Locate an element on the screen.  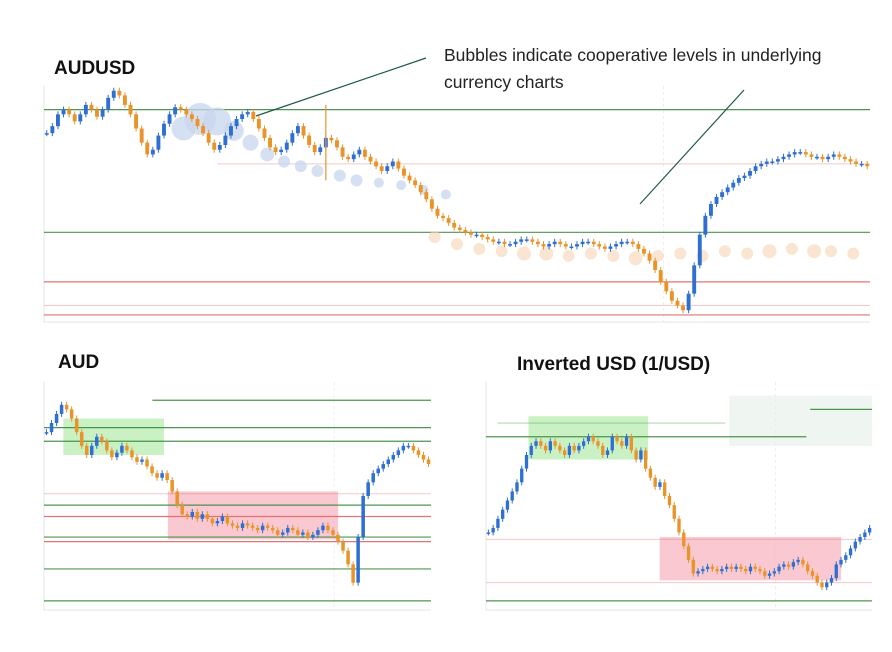
usd-zone-greygreen is located at coordinates (800, 420).